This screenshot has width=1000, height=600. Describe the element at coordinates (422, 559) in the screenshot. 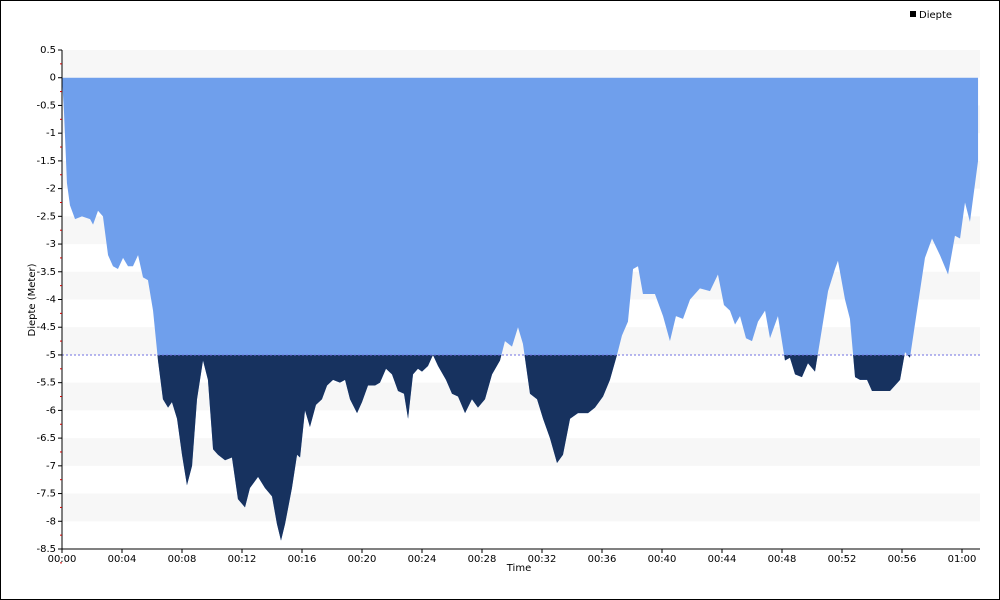

I see `x-tick-label: 00:24` at that location.